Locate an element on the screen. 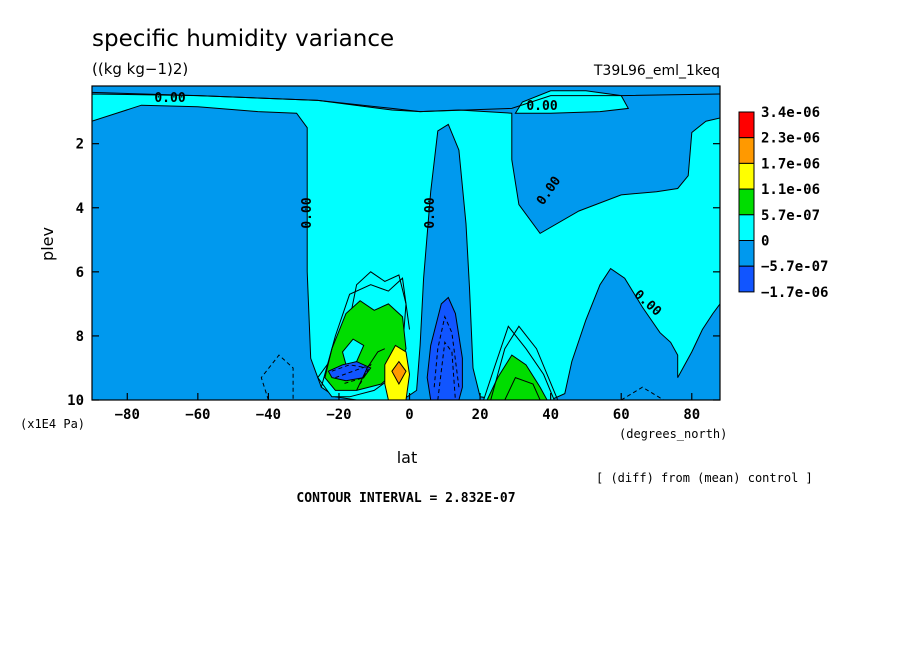 The image size is (904, 654). chart-title: specific humidity variance is located at coordinates (243, 39).